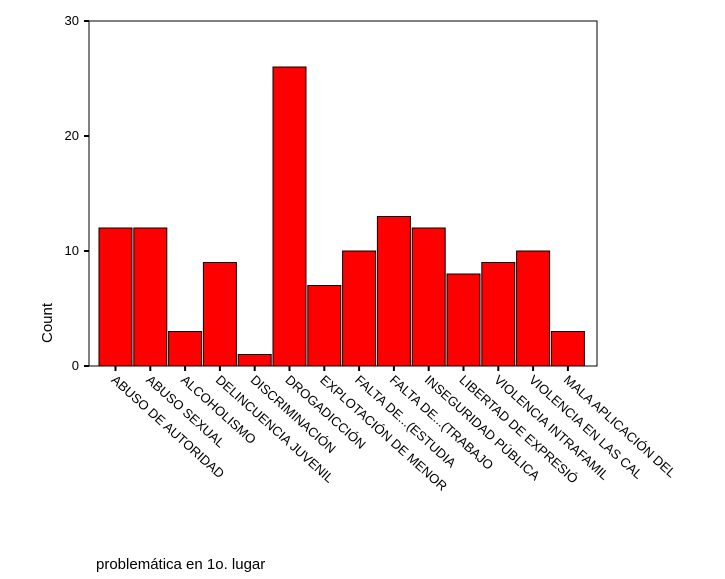 This screenshot has width=725, height=579. What do you see at coordinates (47, 322) in the screenshot?
I see `y-axis-title: Count` at bounding box center [47, 322].